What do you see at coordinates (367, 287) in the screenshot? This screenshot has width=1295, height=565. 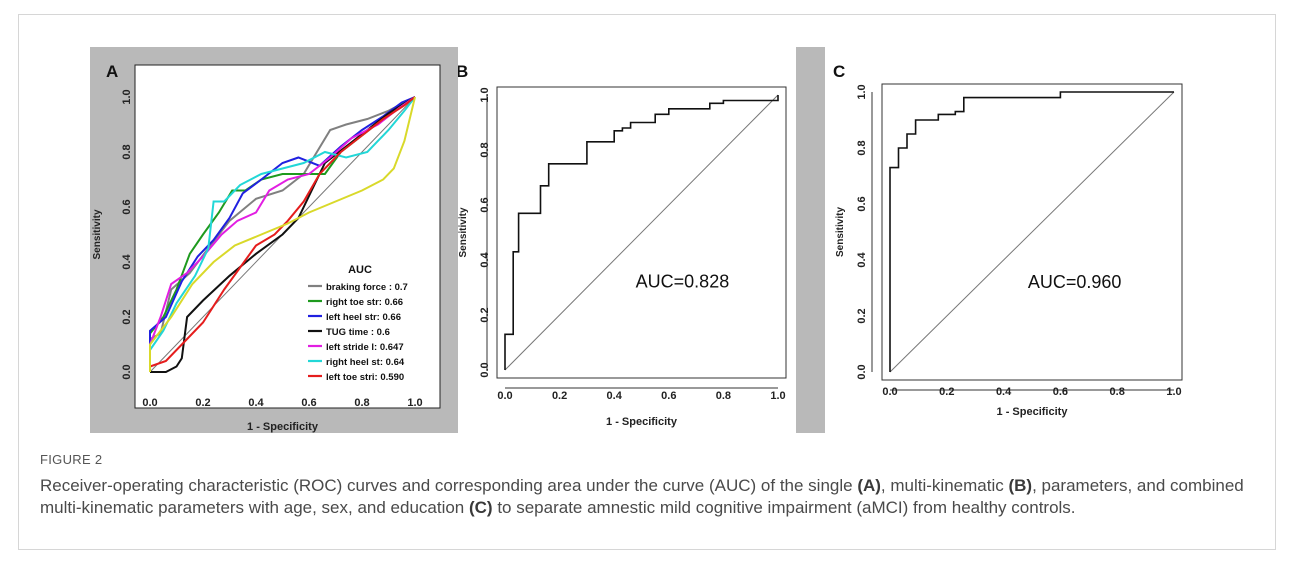 I see `legend-entry: braking force : 0.7` at bounding box center [367, 287].